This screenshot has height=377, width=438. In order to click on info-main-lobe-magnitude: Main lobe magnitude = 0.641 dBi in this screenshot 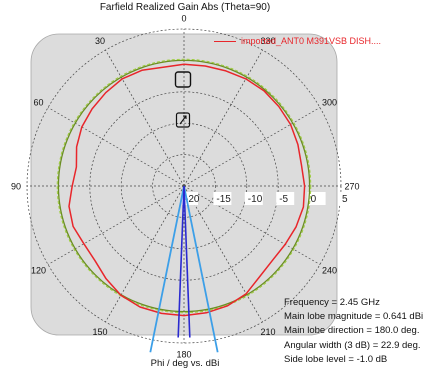, I will do `click(354, 317)`.